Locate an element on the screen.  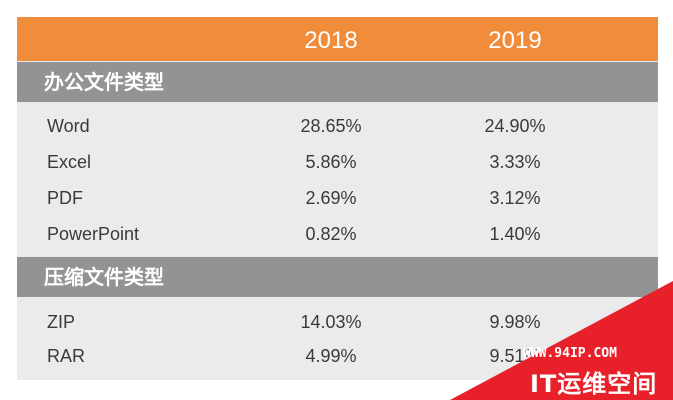
cell-2018: 5.86% is located at coordinates (331, 162).